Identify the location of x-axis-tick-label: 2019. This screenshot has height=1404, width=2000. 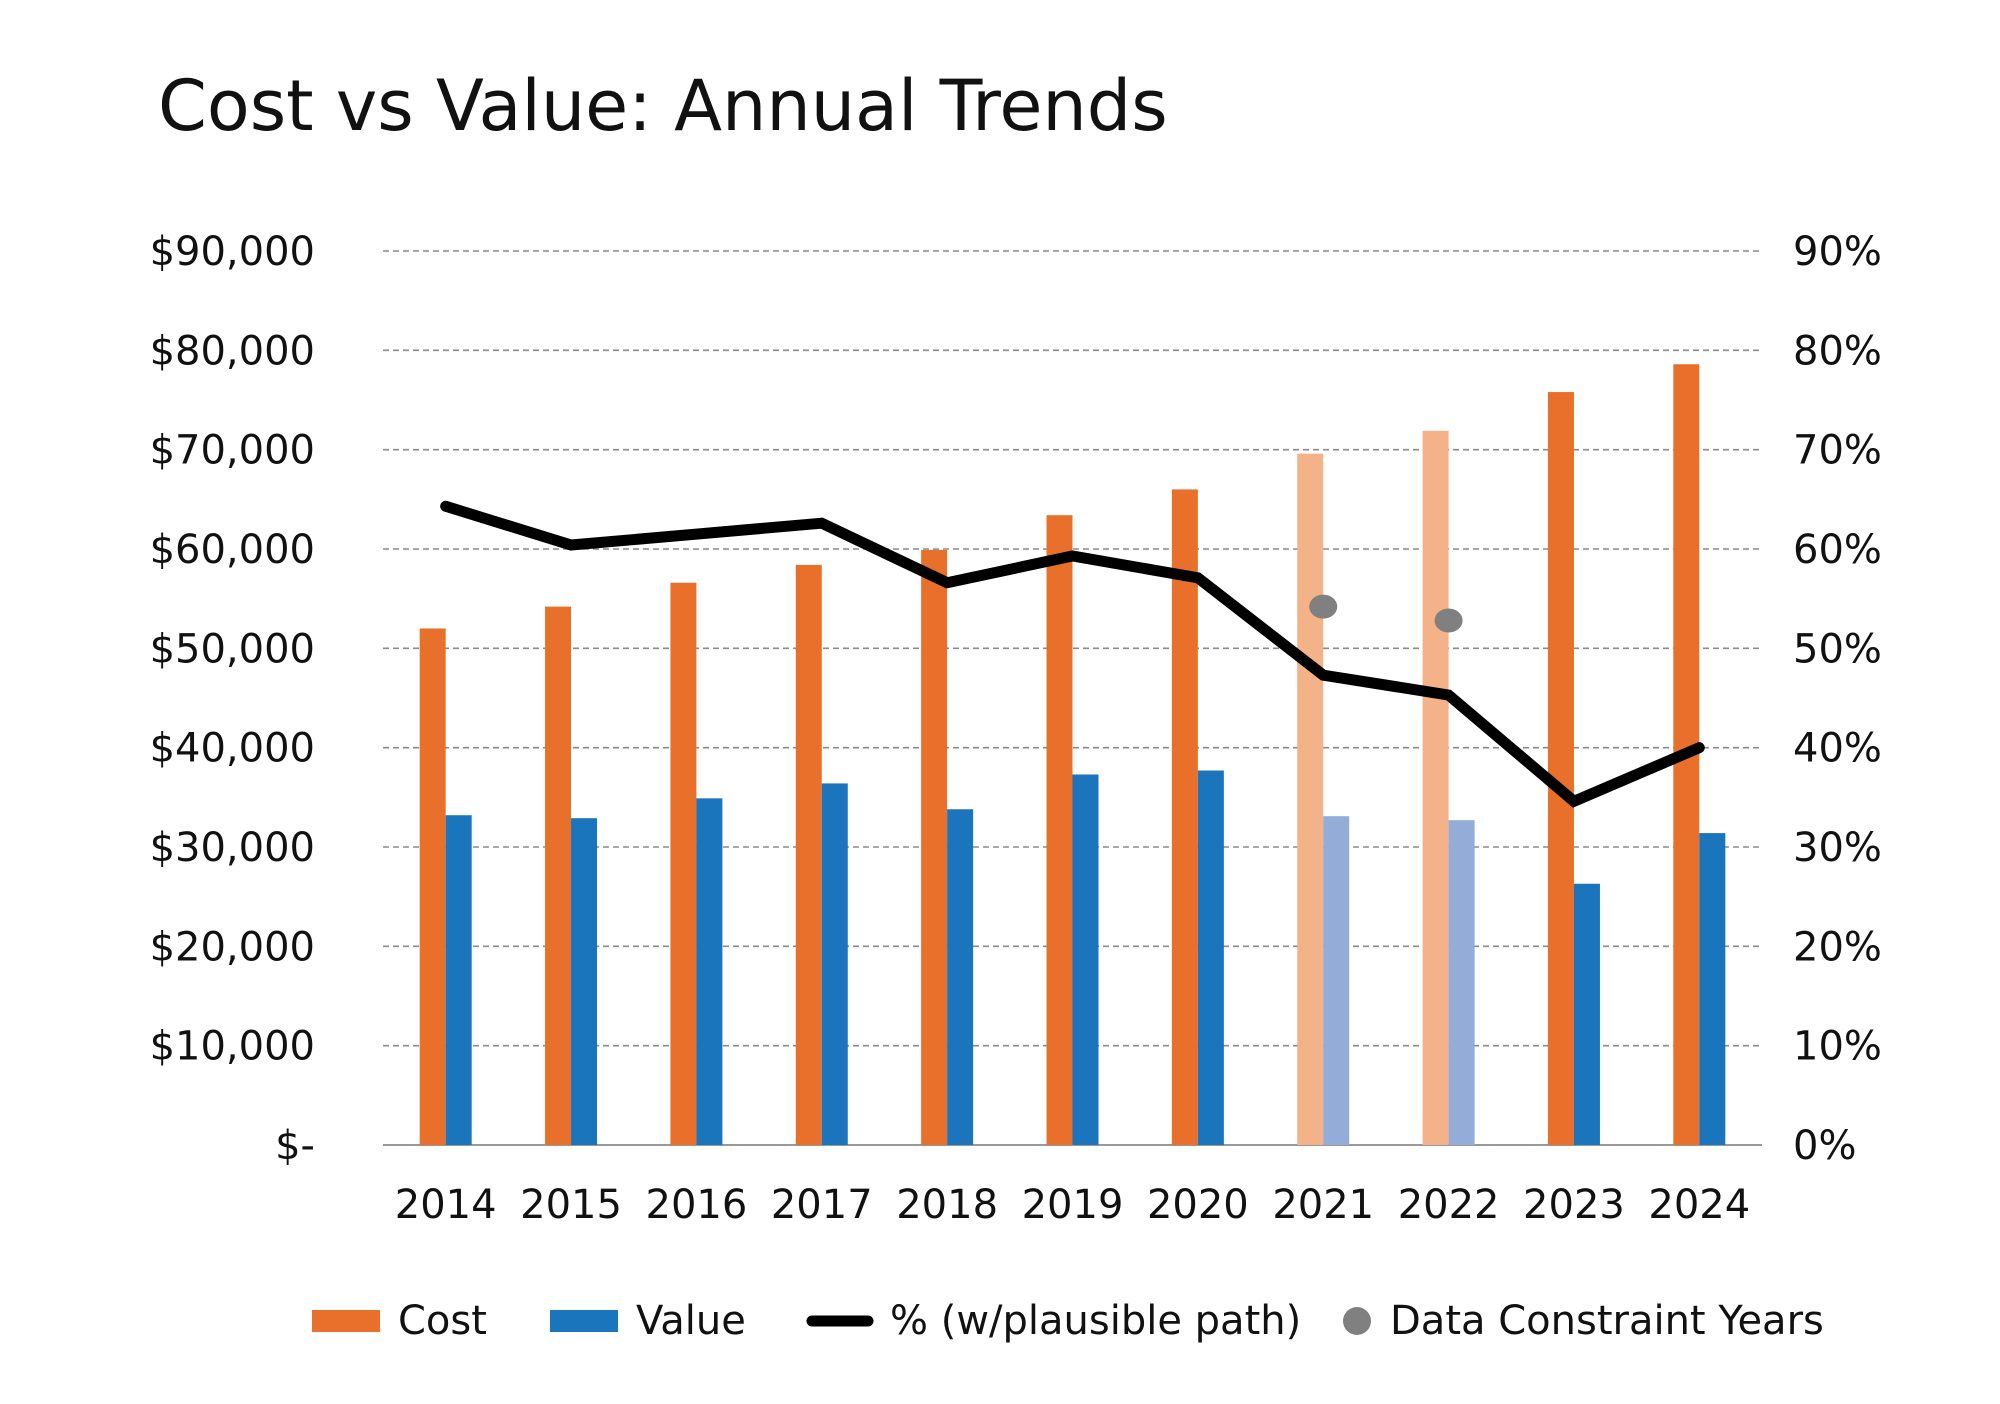
(1073, 1205).